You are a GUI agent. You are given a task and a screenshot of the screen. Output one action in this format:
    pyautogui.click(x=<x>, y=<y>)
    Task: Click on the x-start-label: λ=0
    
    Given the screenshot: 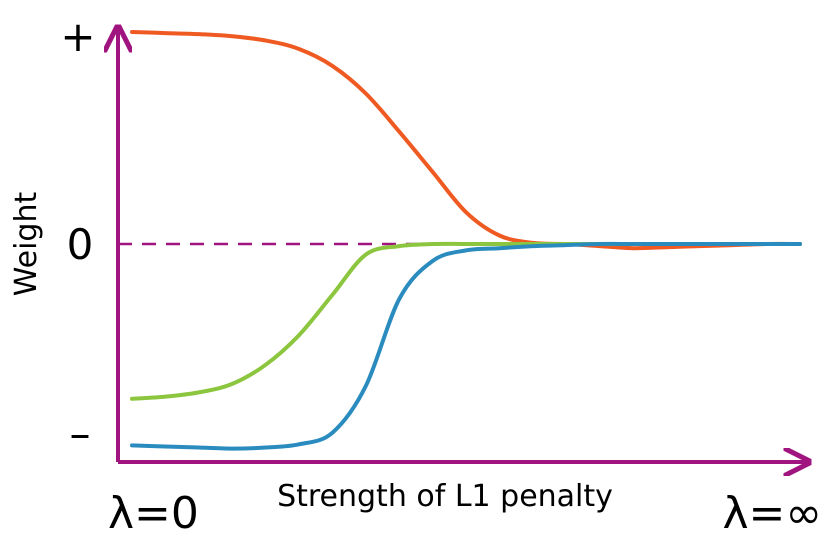 What is the action you would take?
    pyautogui.click(x=153, y=513)
    